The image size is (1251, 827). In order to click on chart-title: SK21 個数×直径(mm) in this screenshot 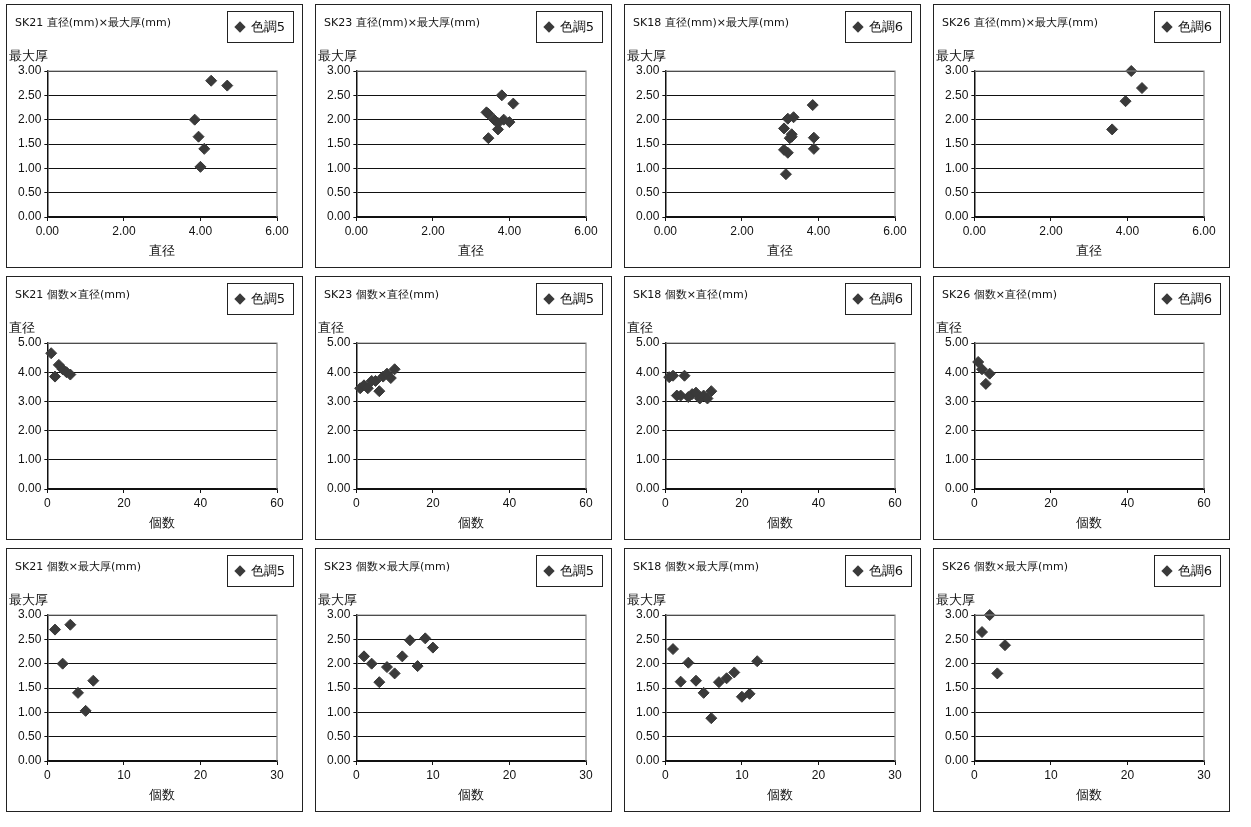, I will do `click(72, 294)`.